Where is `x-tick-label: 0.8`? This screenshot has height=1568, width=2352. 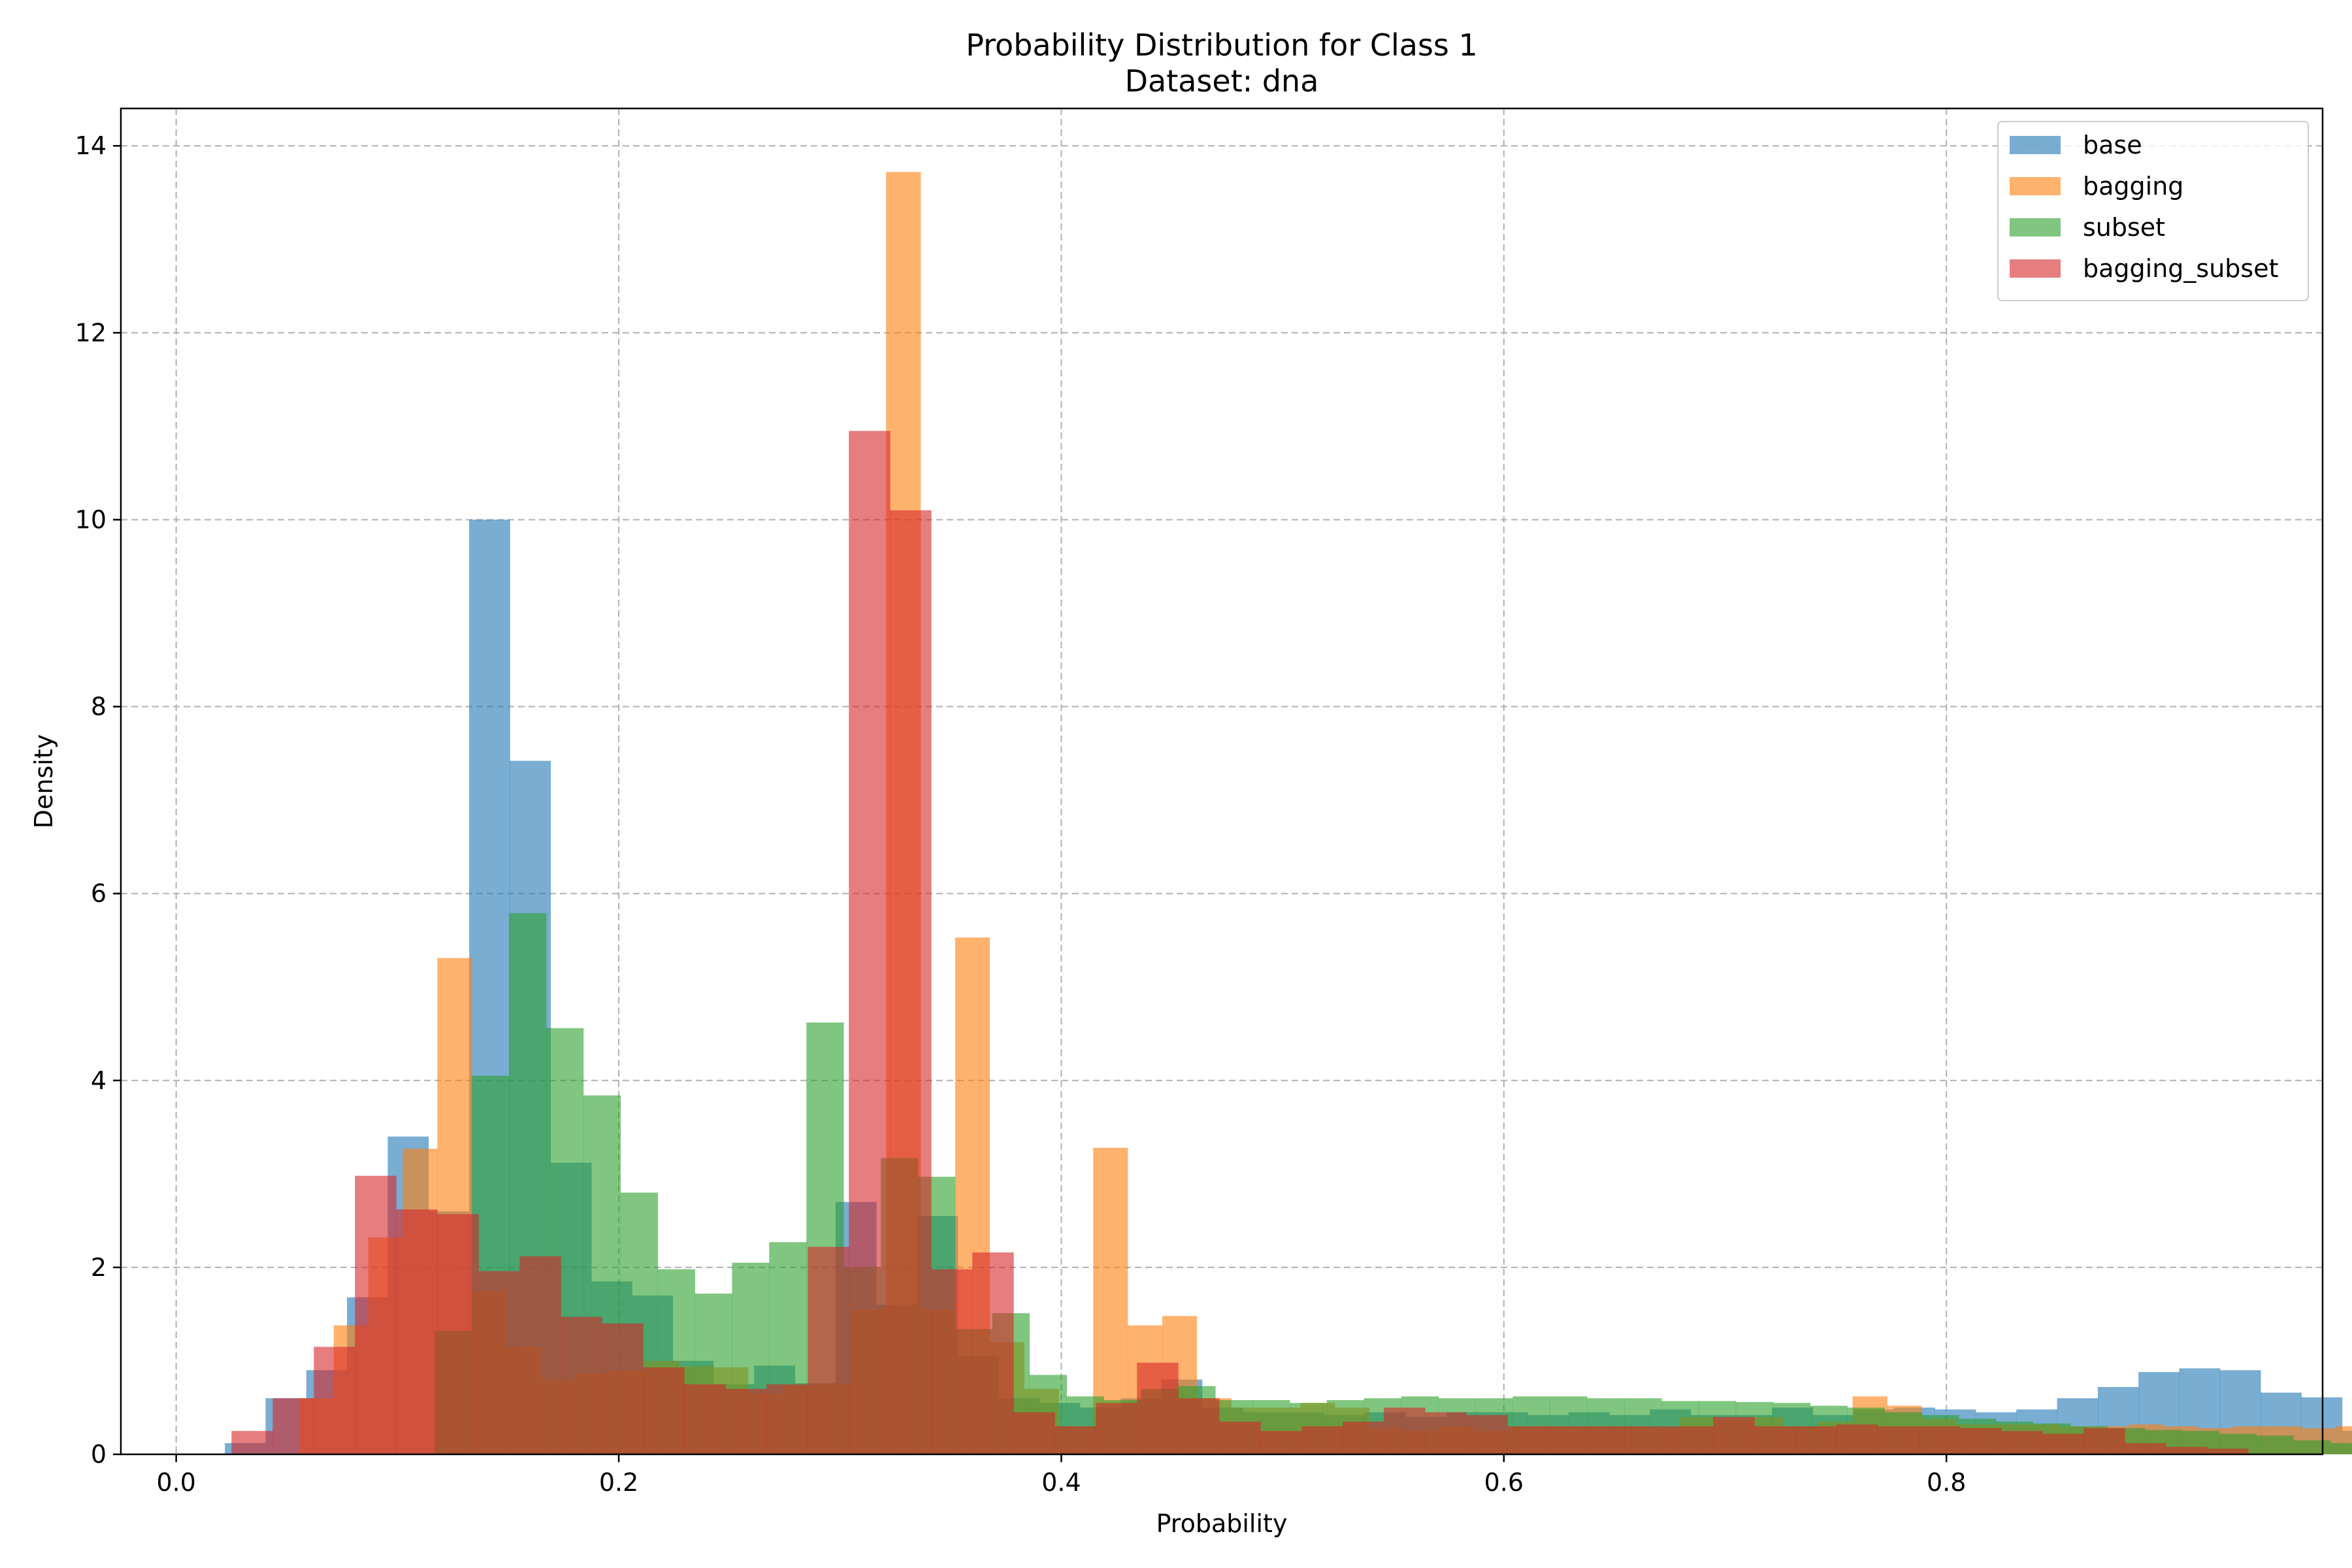 x-tick-label: 0.8 is located at coordinates (1946, 1482).